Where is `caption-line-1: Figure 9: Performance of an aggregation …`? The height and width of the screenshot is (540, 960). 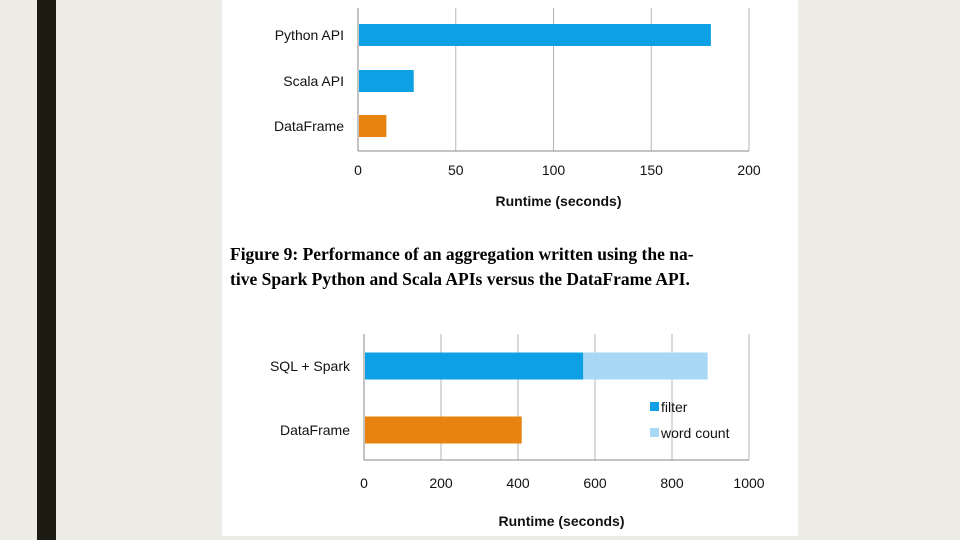
caption-line-1: Figure 9: Performance of an aggregation … is located at coordinates (462, 254).